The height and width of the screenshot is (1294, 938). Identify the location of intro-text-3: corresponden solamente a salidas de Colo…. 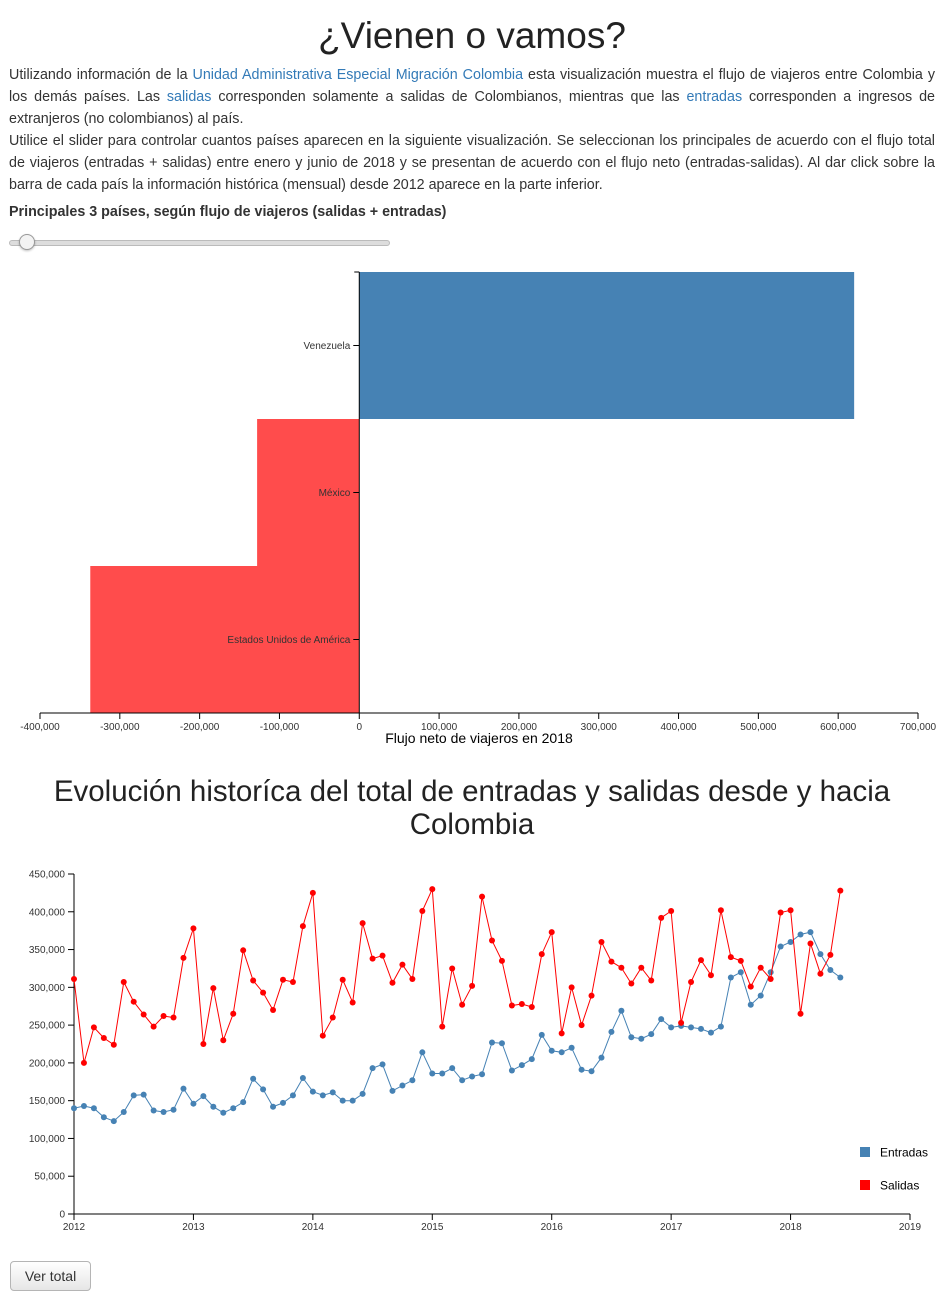
(449, 97).